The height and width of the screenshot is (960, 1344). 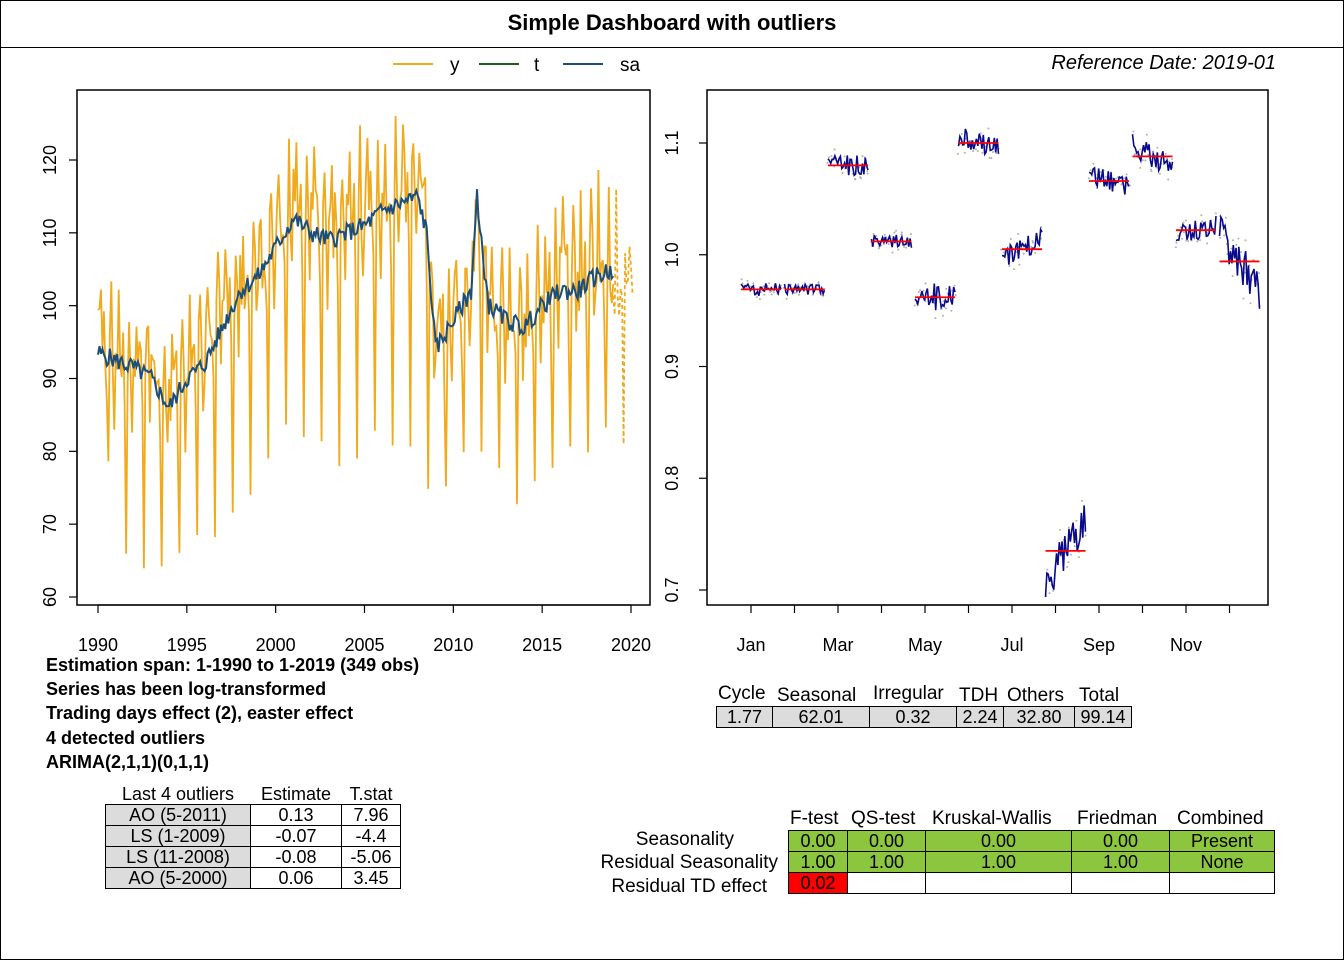 I want to click on outlier-estimate: -0.07, so click(x=296, y=836).